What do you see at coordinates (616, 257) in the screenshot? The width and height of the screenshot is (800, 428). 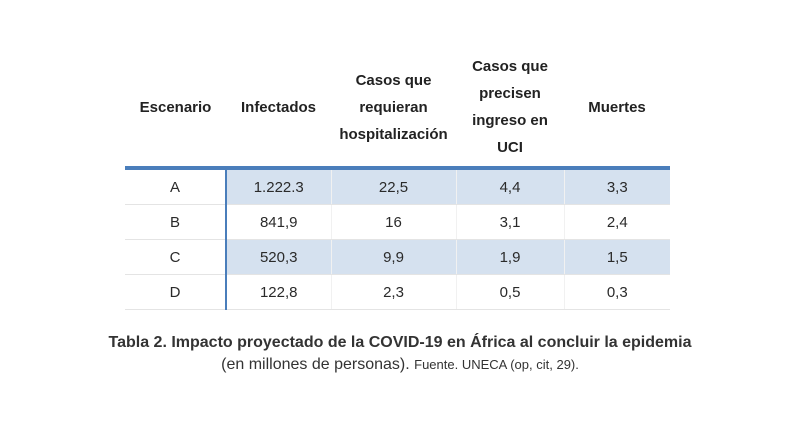 I see `cell-muertes: 1,5` at bounding box center [616, 257].